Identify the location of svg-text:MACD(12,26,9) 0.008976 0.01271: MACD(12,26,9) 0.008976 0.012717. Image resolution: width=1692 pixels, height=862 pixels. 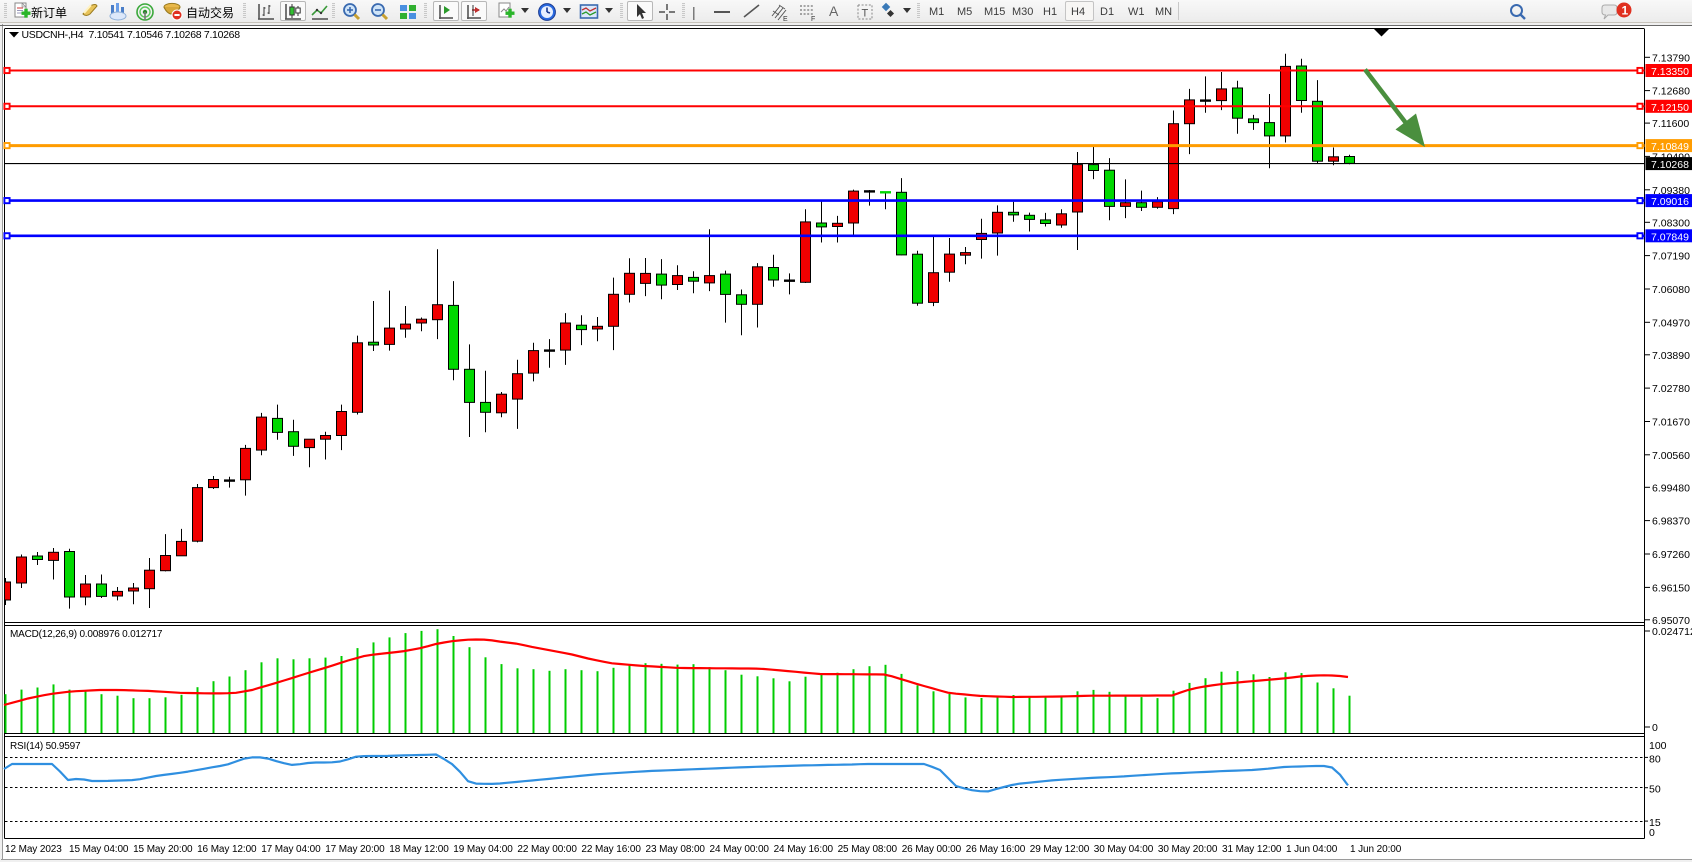
(86, 634).